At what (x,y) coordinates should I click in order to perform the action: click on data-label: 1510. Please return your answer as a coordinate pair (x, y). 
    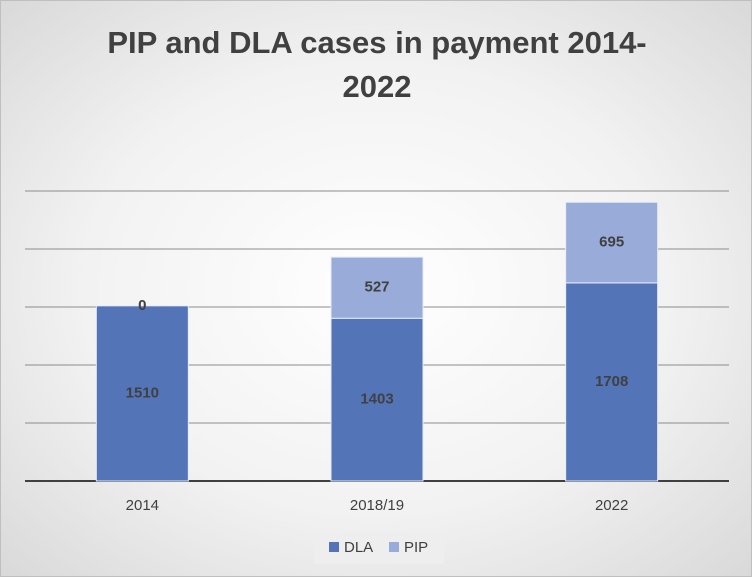
    Looking at the image, I should click on (142, 392).